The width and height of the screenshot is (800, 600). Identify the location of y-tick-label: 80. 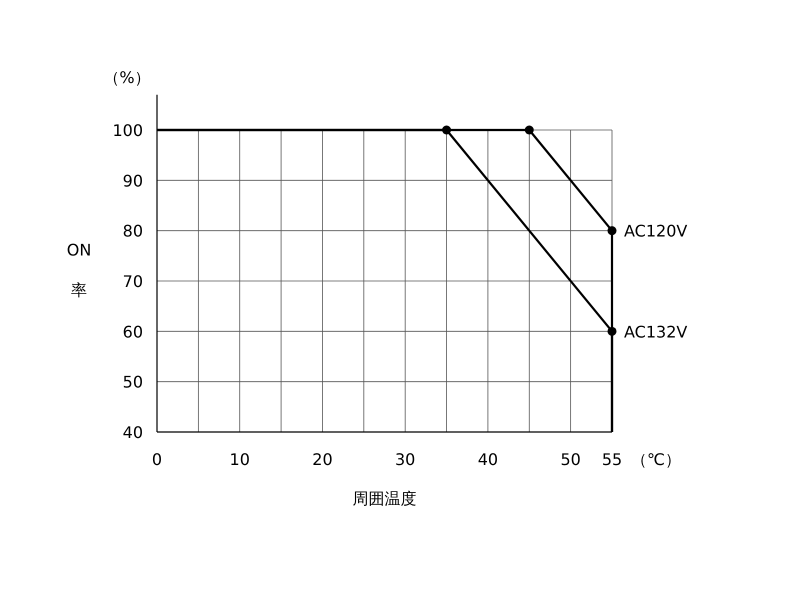
(132, 231).